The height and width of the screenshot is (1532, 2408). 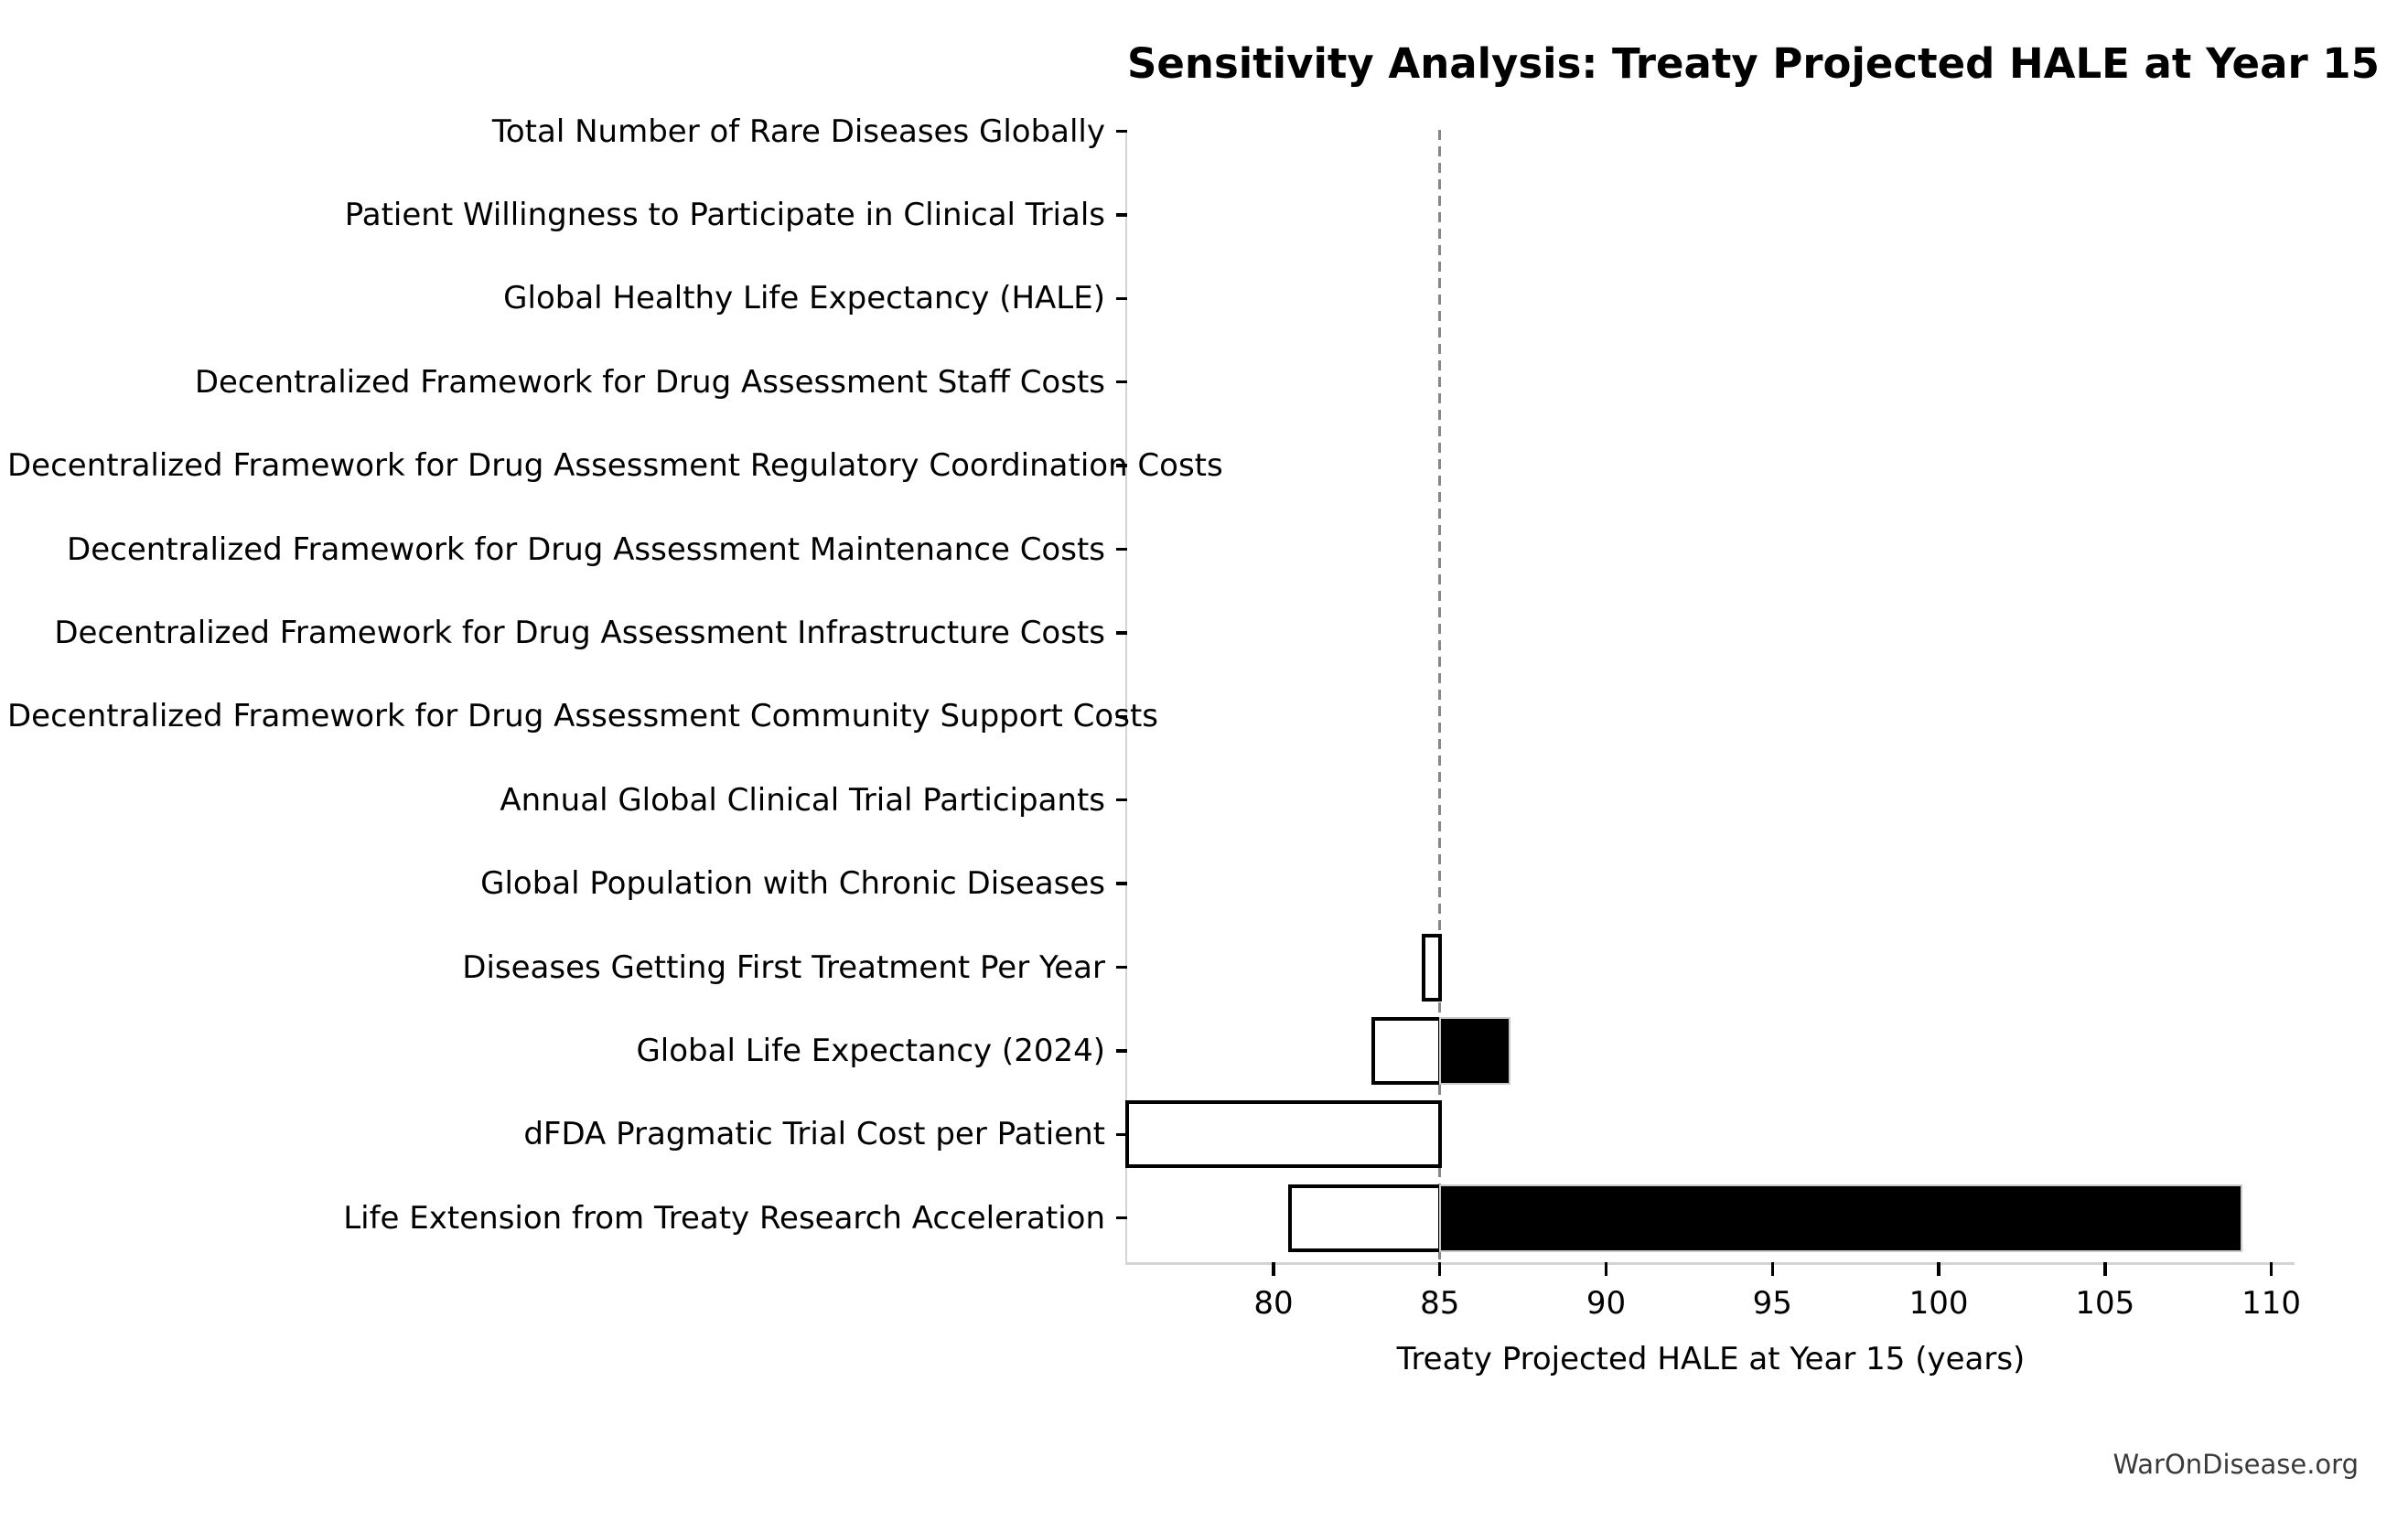 I want to click on x-axis-tick-label: 80, so click(x=1273, y=1303).